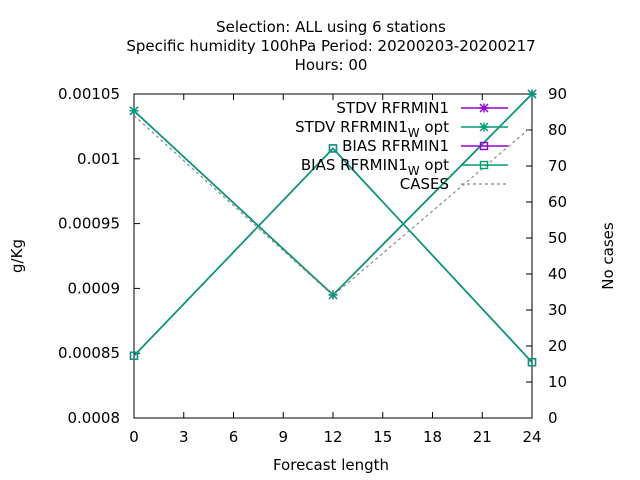 The height and width of the screenshot is (480, 640). What do you see at coordinates (382, 437) in the screenshot?
I see `x-tick-label: 15` at bounding box center [382, 437].